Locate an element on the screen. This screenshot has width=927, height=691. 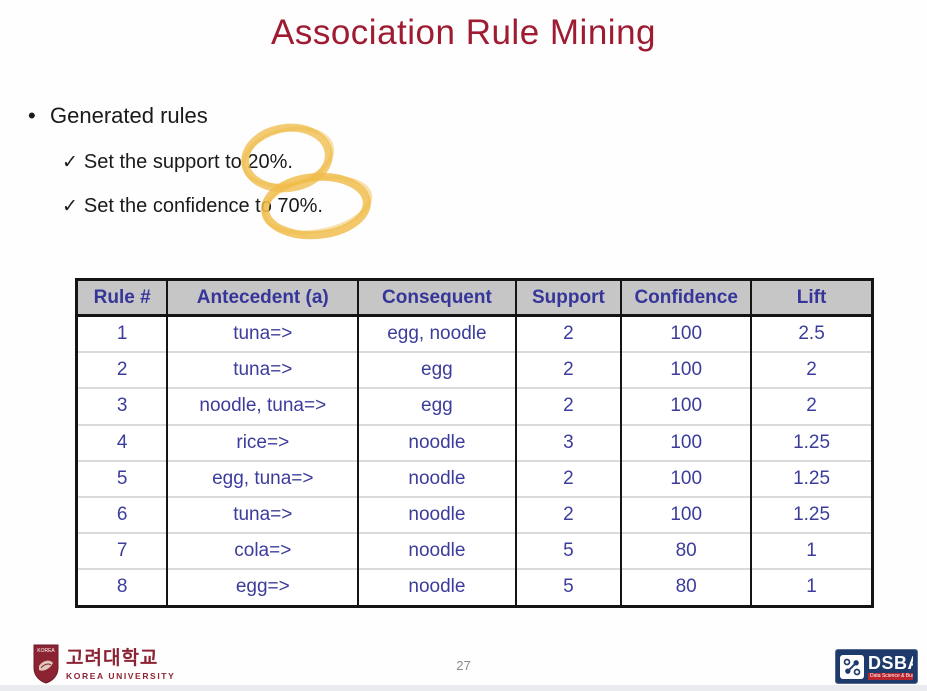
check-item-text: Set the confidence to 70%. is located at coordinates (203, 206).